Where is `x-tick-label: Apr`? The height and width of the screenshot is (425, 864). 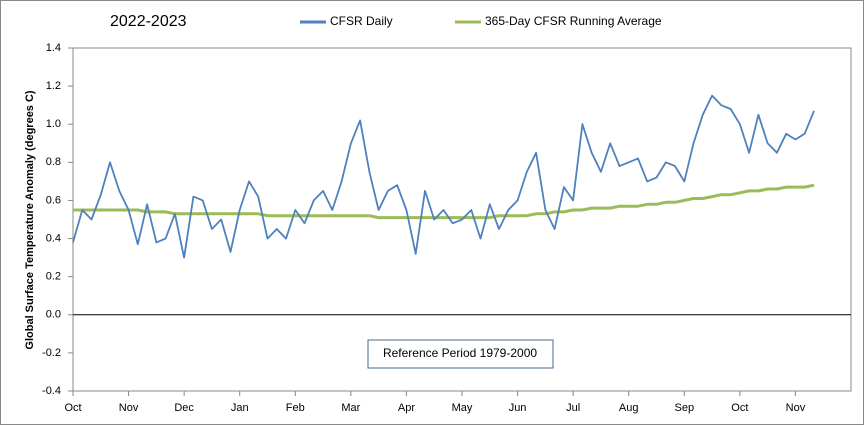 x-tick-label: Apr is located at coordinates (406, 408).